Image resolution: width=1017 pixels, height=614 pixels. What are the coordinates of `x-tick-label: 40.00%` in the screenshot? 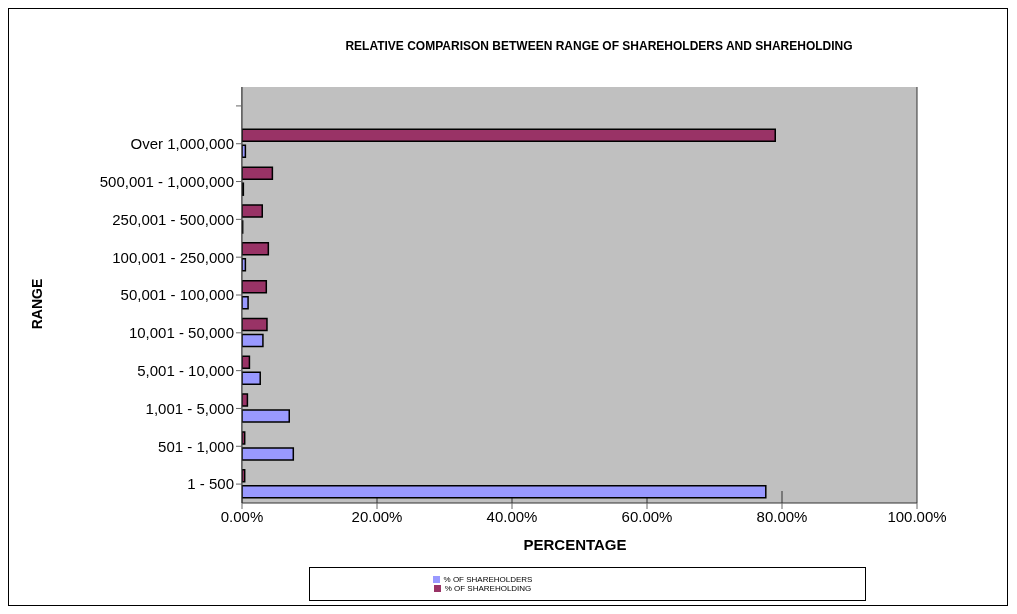 It's located at (512, 516).